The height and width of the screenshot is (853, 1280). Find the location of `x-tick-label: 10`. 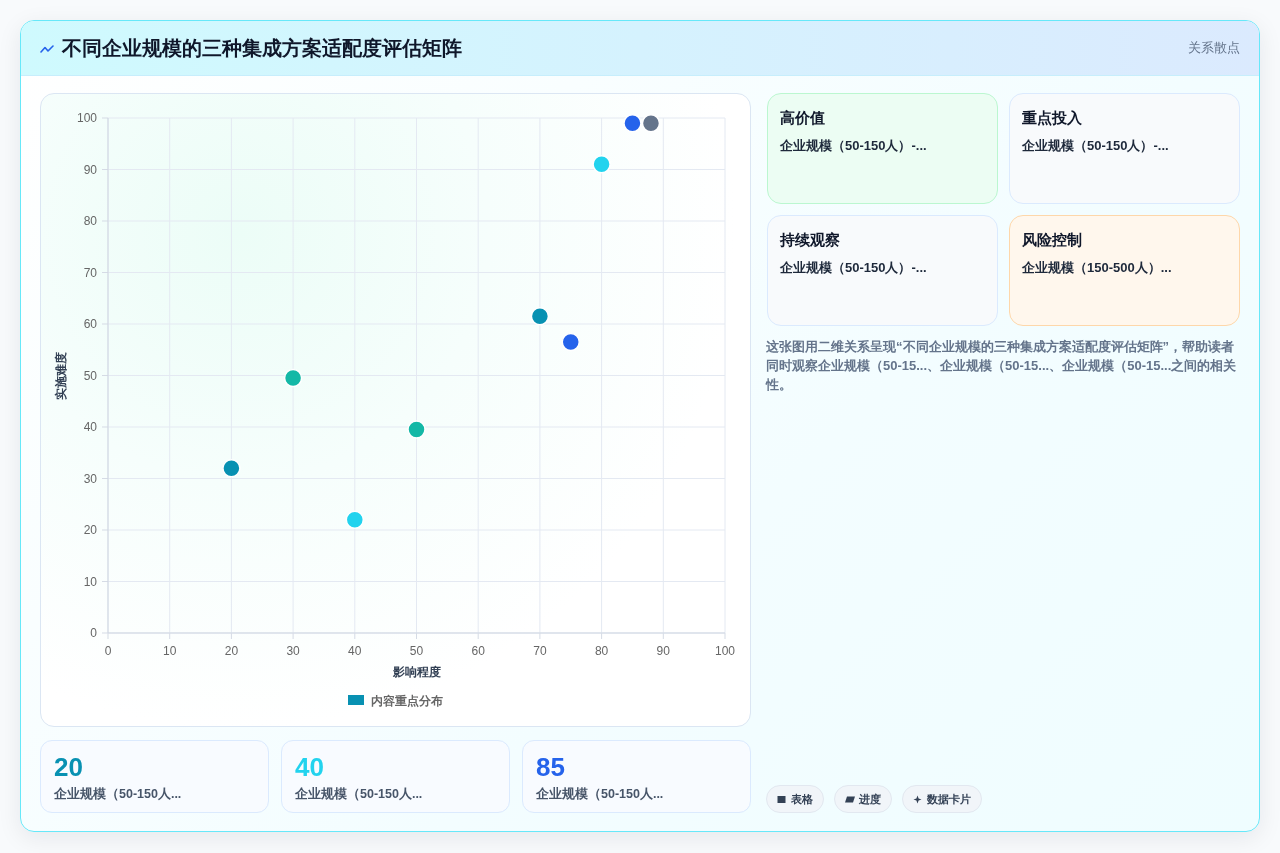

x-tick-label: 10 is located at coordinates (170, 651).